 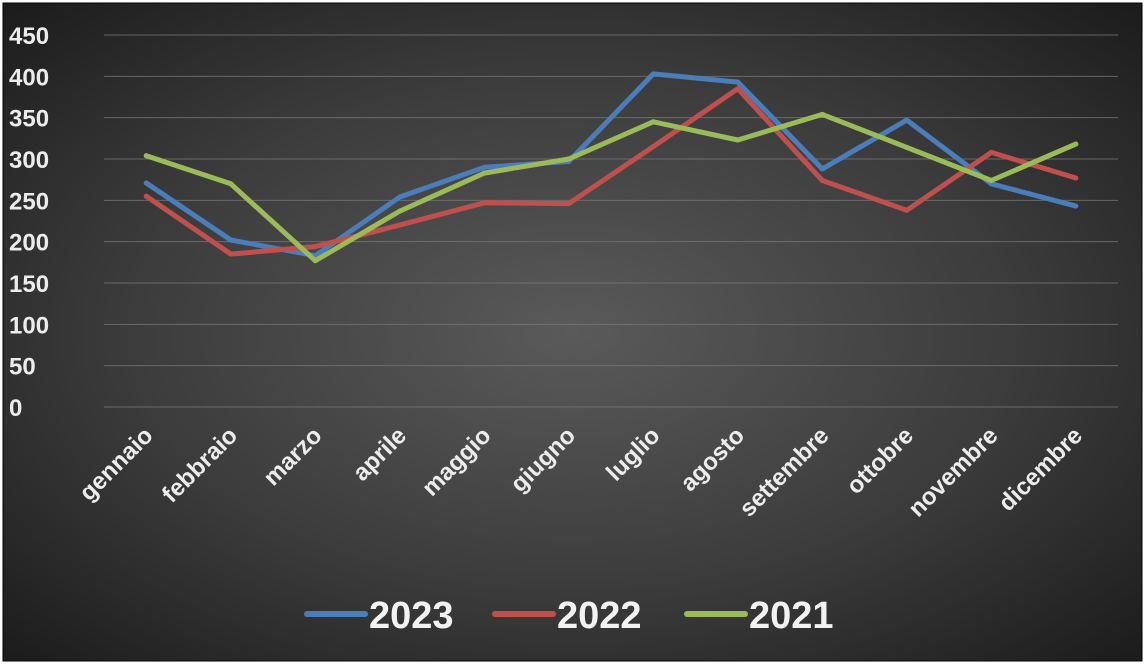 I want to click on y-tick-label: 250, so click(x=29, y=201).